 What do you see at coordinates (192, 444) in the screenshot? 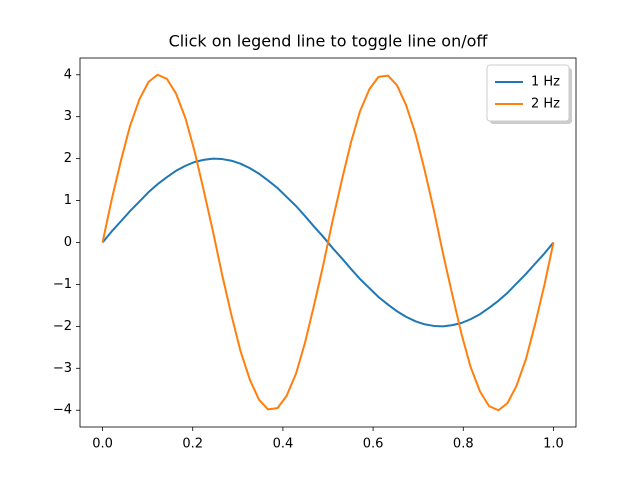
I see `x-tick-label: 0.2` at bounding box center [192, 444].